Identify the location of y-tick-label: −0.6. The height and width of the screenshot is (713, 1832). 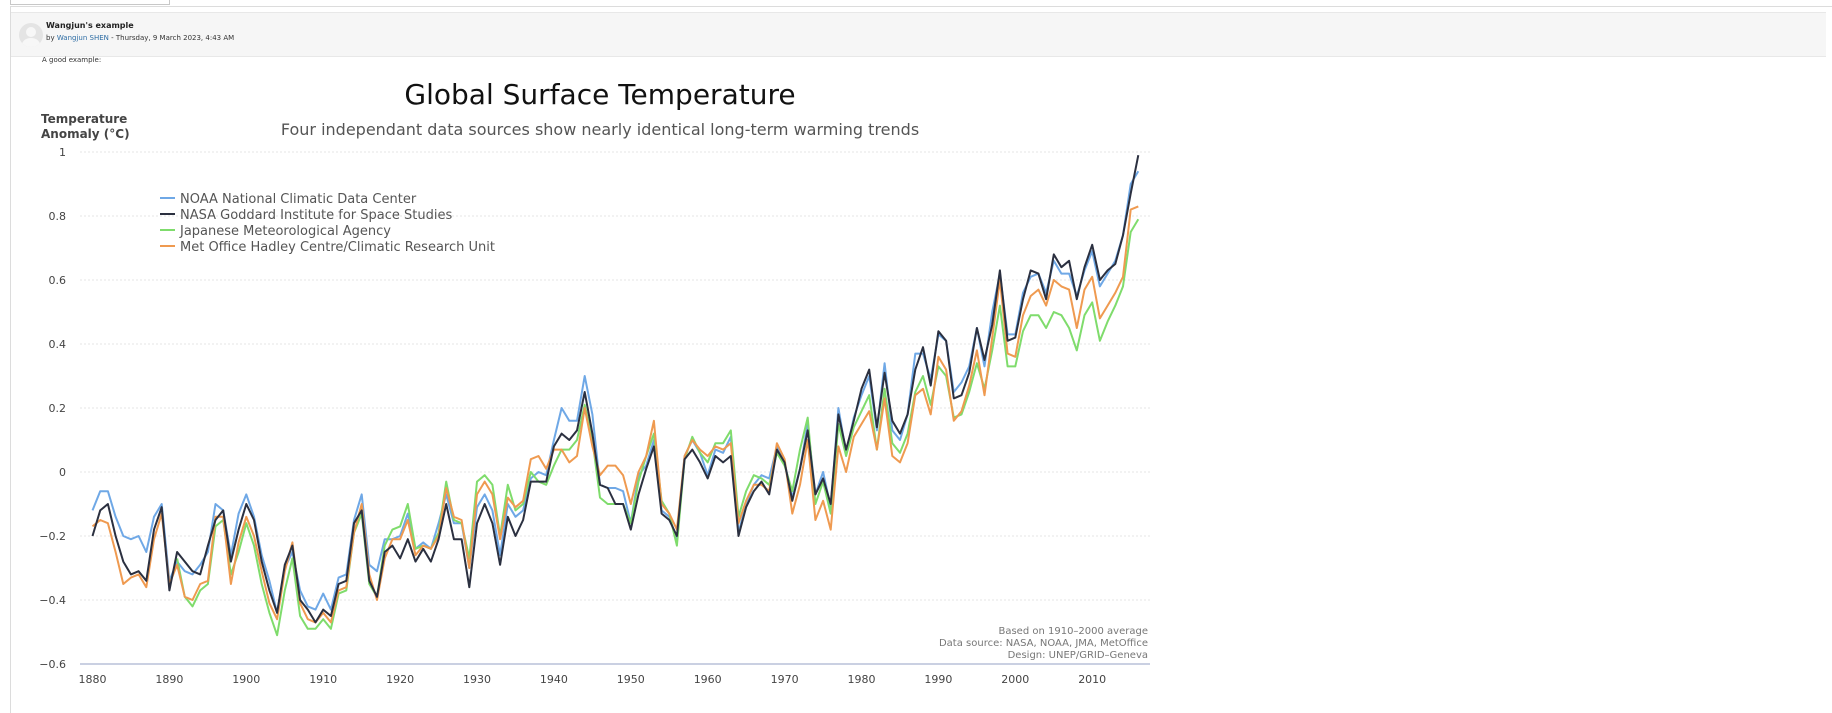
(52, 664).